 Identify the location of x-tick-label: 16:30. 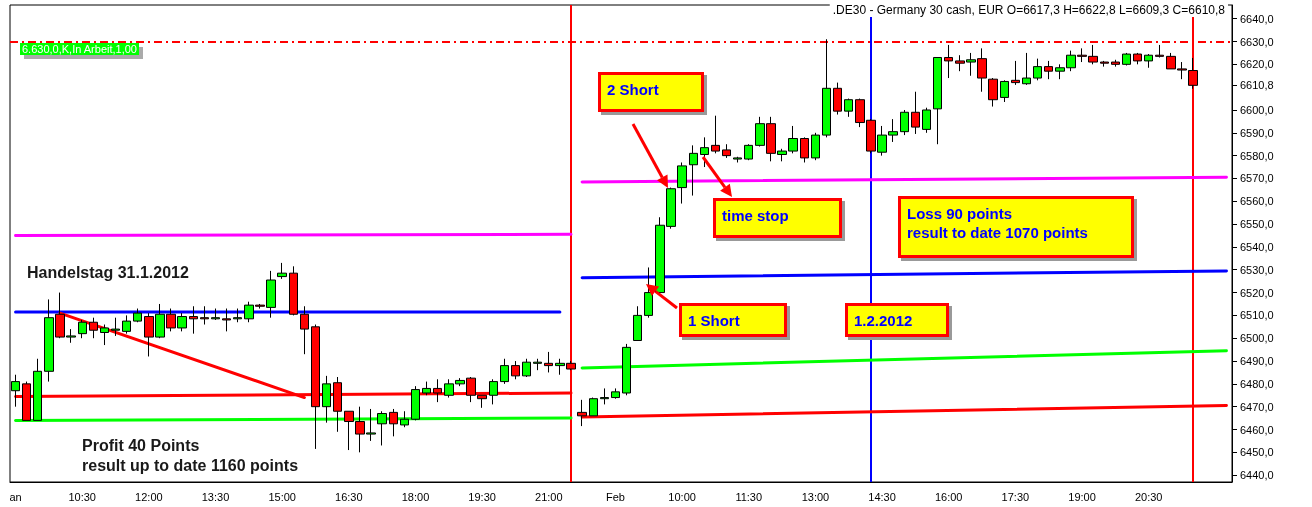
(349, 496).